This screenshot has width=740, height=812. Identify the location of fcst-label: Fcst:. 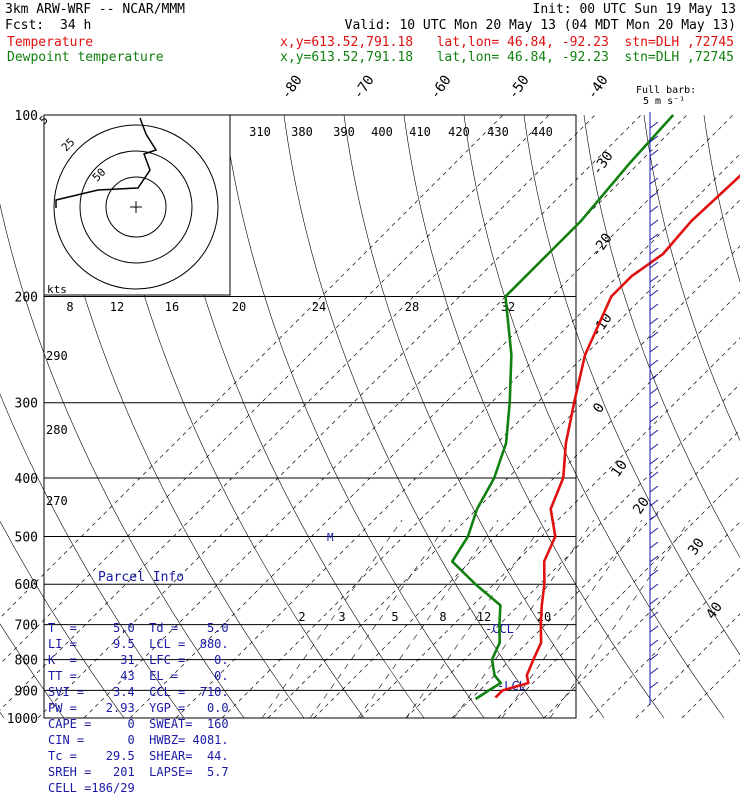
(25, 25).